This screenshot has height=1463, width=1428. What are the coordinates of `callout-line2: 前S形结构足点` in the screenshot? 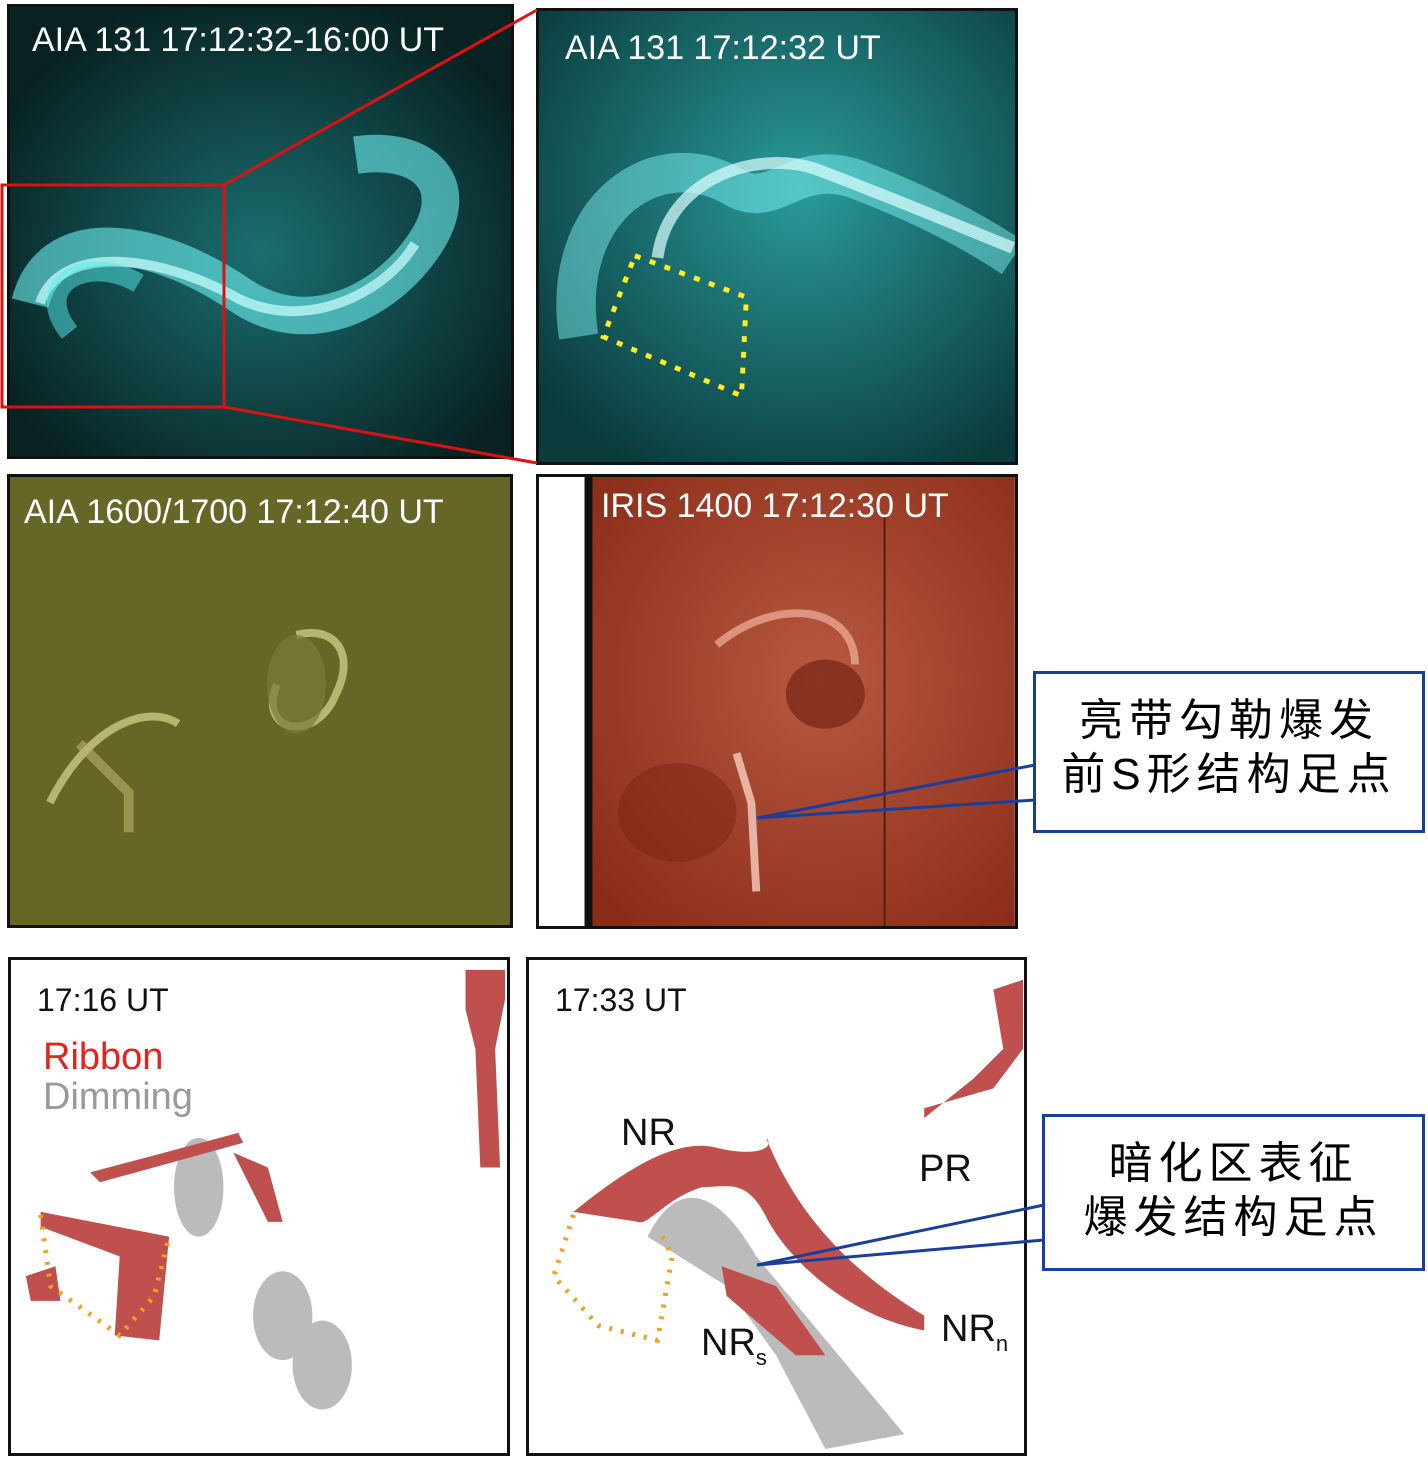 It's located at (1229, 774).